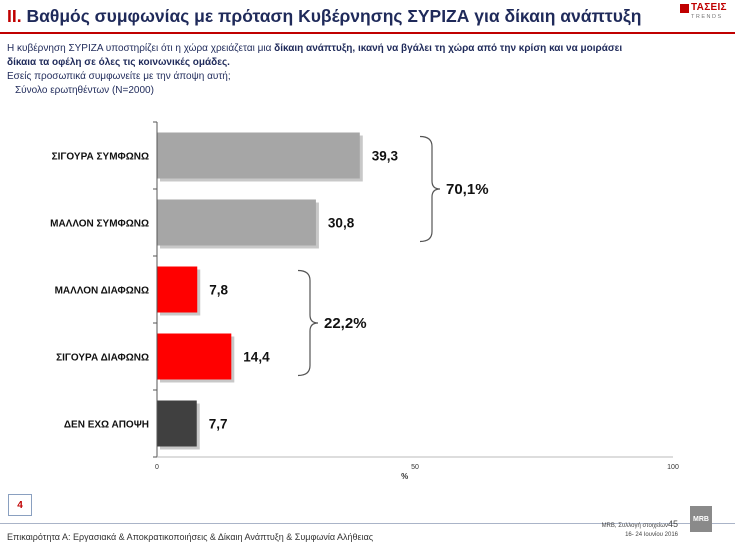  I want to click on x-tick-label: 50, so click(415, 467).